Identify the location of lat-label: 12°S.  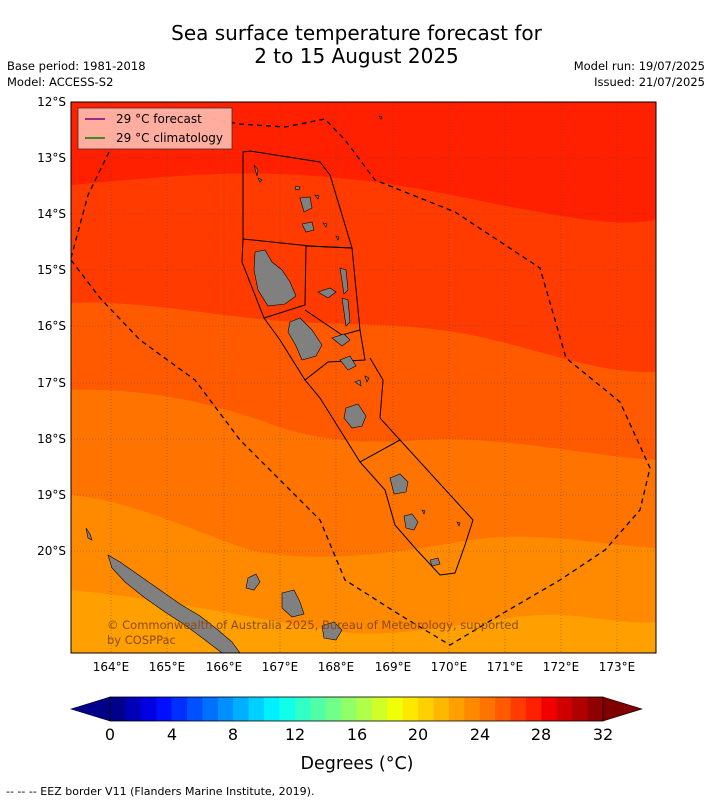
(51, 102).